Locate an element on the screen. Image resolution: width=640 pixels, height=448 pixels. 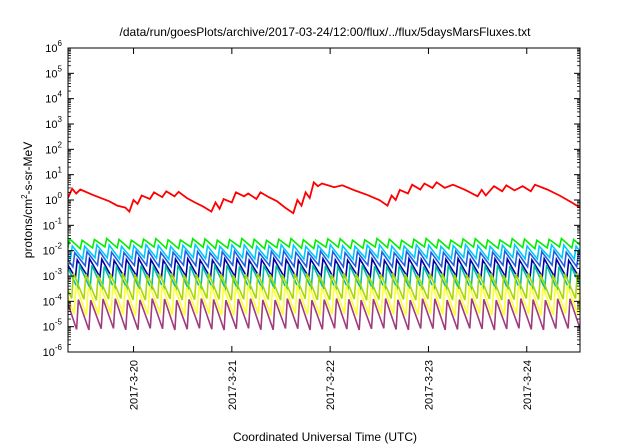
y-tick-label: 10⁻¹ is located at coordinates (53, 224).